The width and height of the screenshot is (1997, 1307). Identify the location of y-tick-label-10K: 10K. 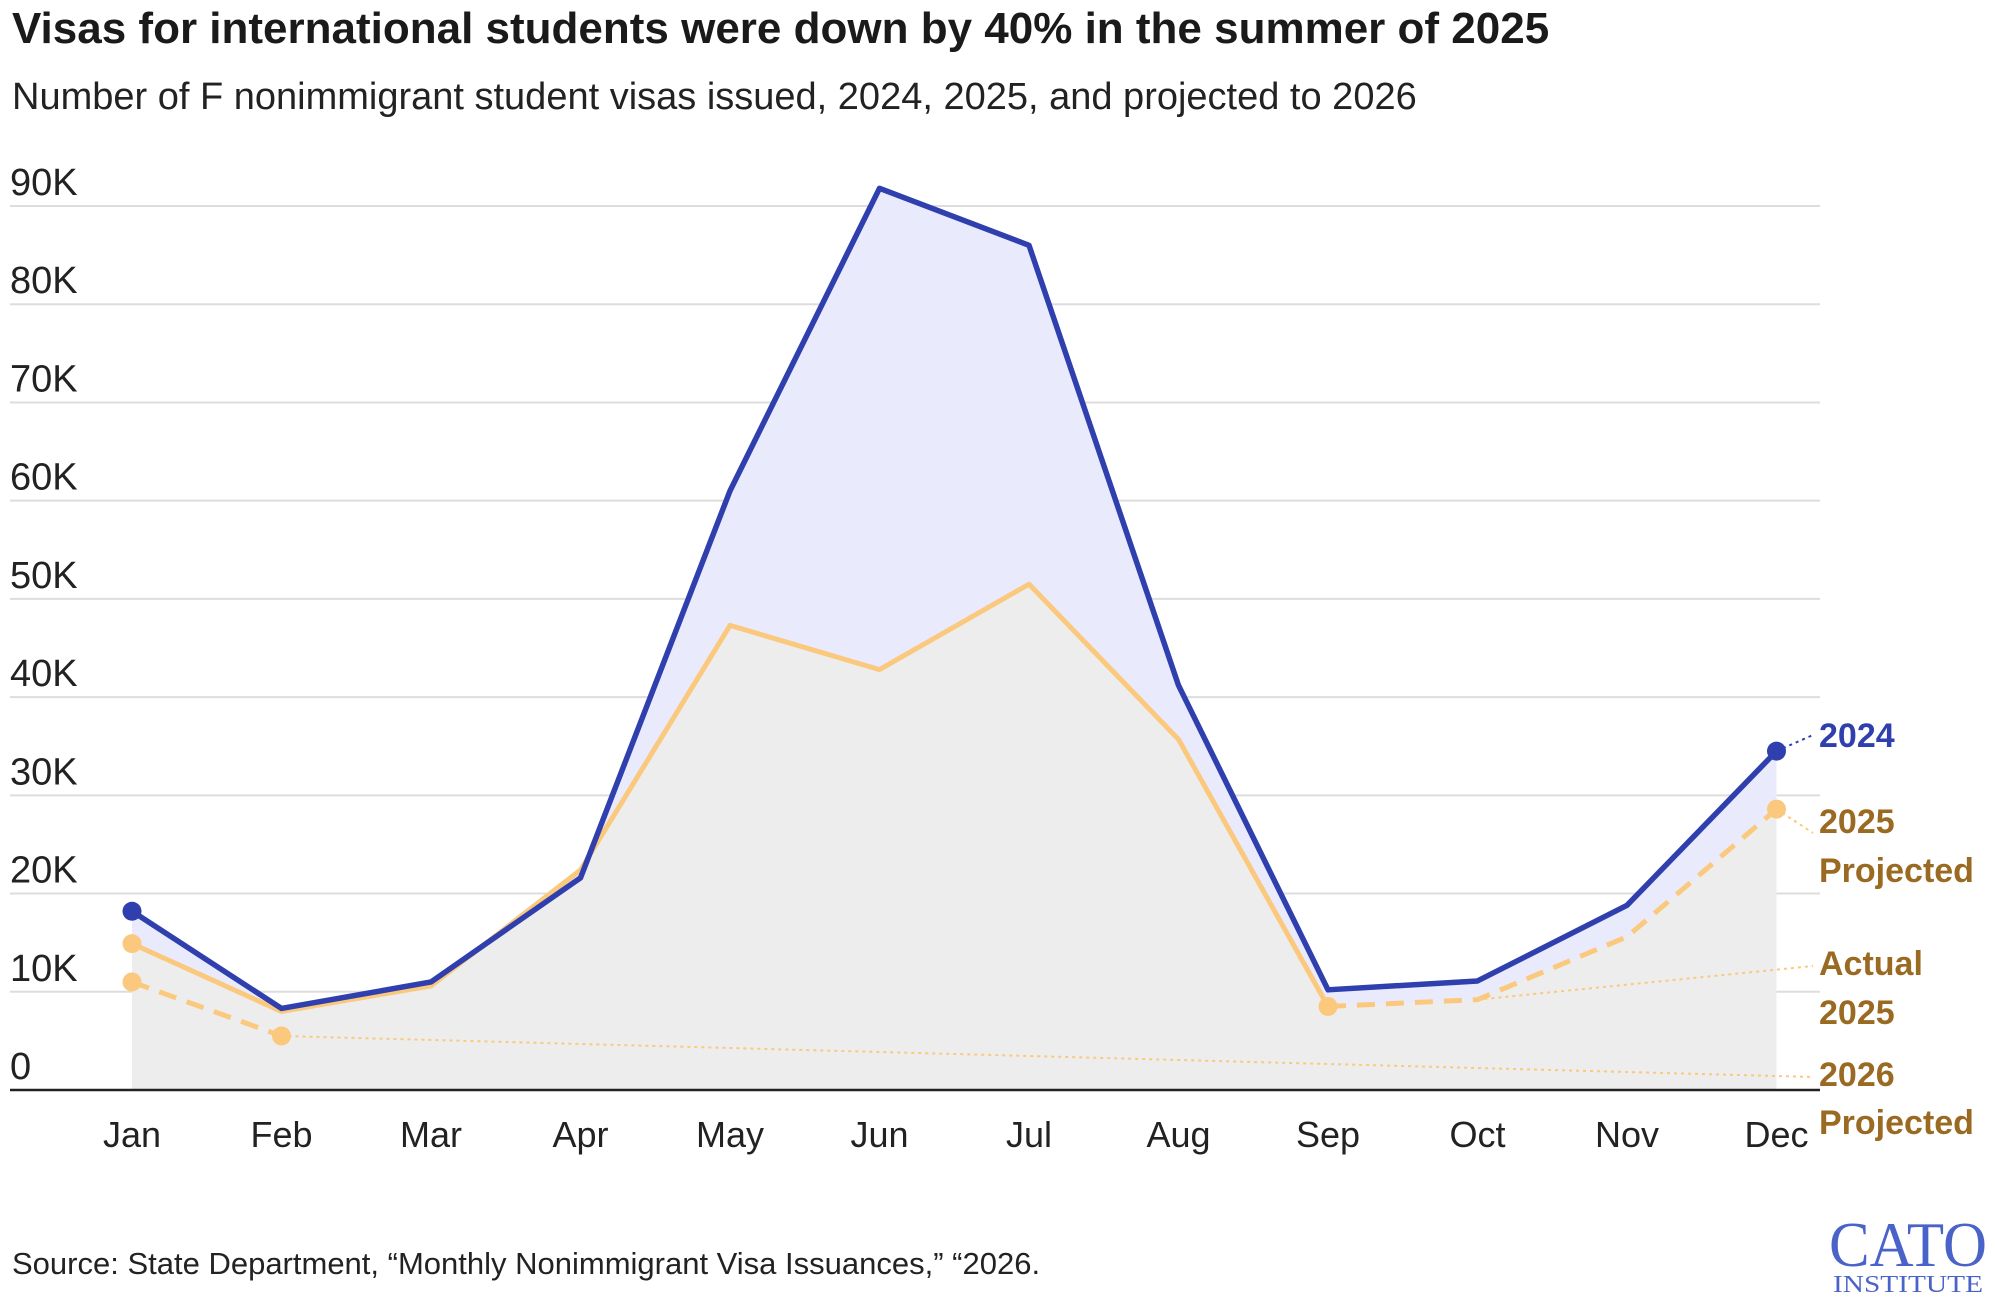
(44, 969).